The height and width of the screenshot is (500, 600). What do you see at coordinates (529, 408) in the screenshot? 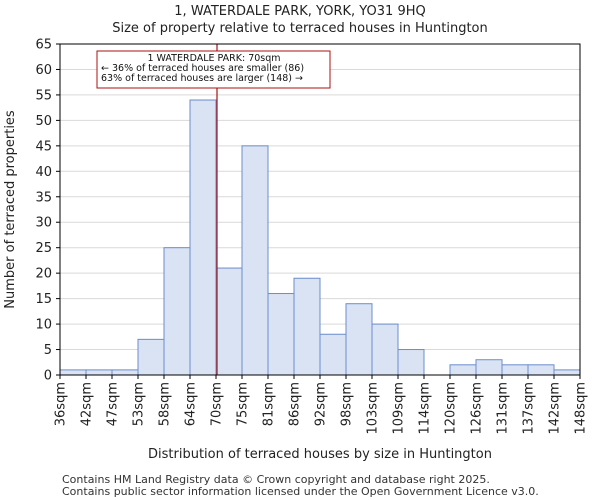
I see `x-tick-label: 137sqm` at bounding box center [529, 408].